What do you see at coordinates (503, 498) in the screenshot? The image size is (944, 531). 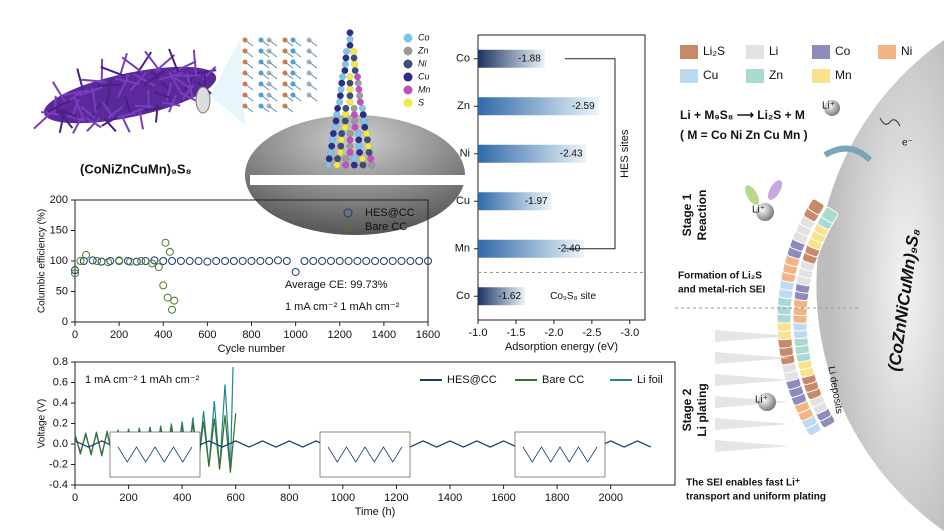 I see `x-tick-label: 1600` at bounding box center [503, 498].